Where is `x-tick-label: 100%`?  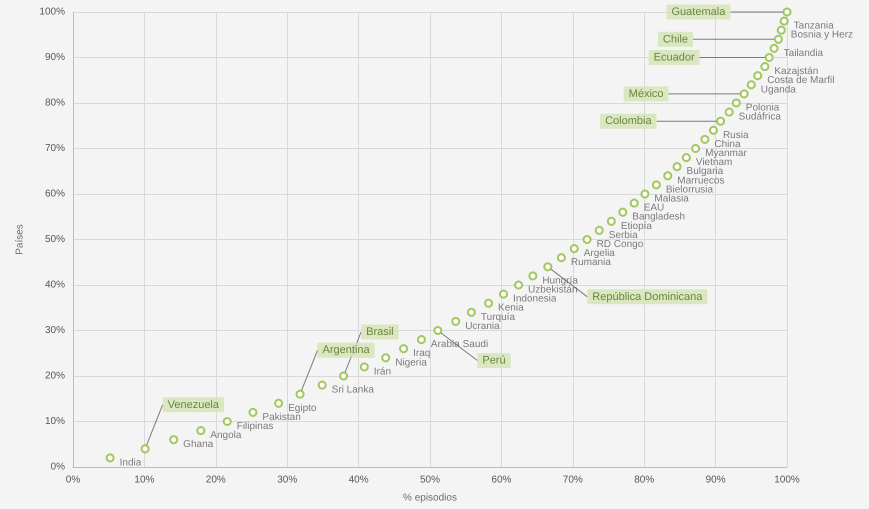
x-tick-label: 100% is located at coordinates (787, 480).